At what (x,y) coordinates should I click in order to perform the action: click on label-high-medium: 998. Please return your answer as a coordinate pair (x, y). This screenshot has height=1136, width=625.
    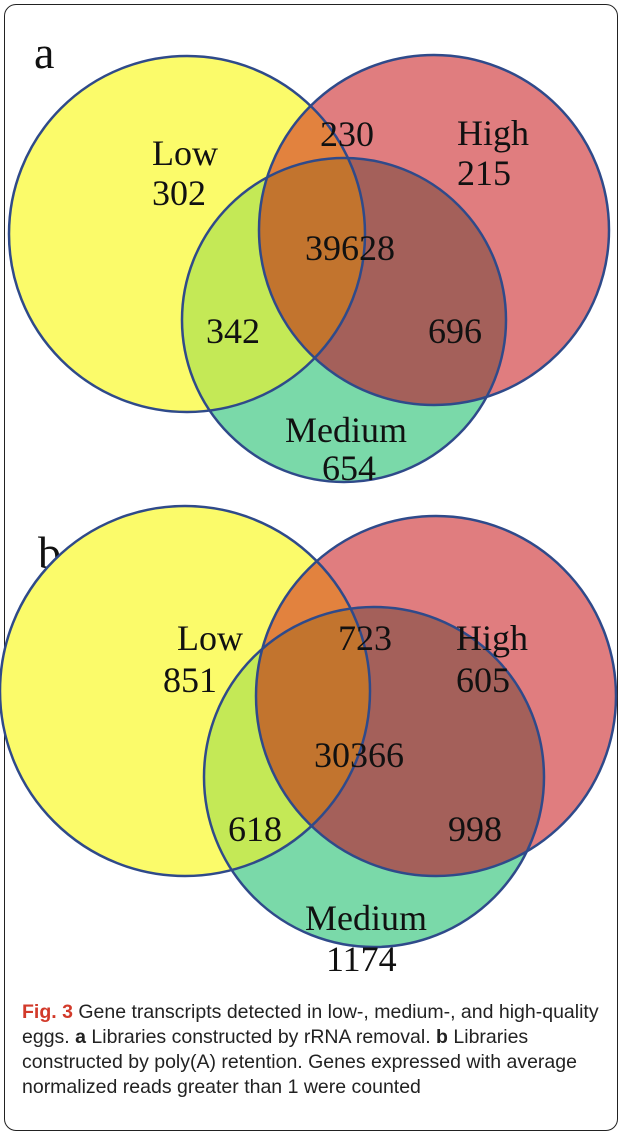
    Looking at the image, I should click on (475, 829).